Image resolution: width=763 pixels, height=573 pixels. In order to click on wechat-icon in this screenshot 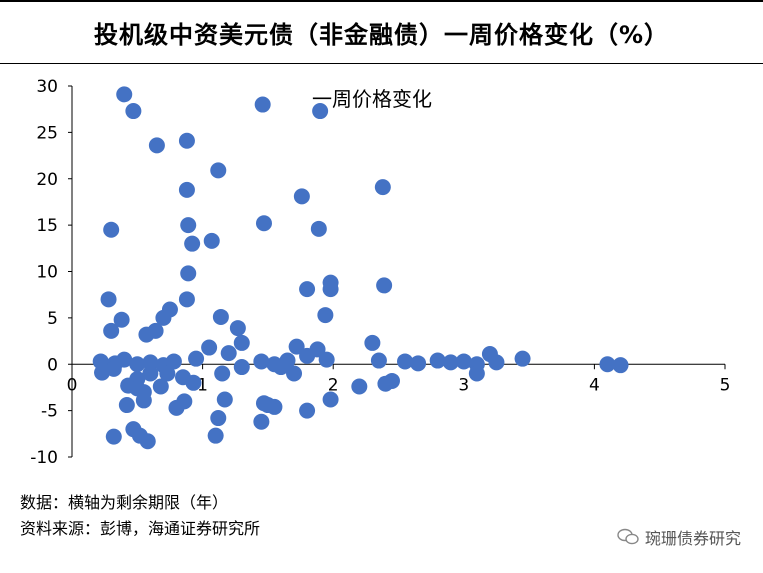, I will do `click(628, 536)`.